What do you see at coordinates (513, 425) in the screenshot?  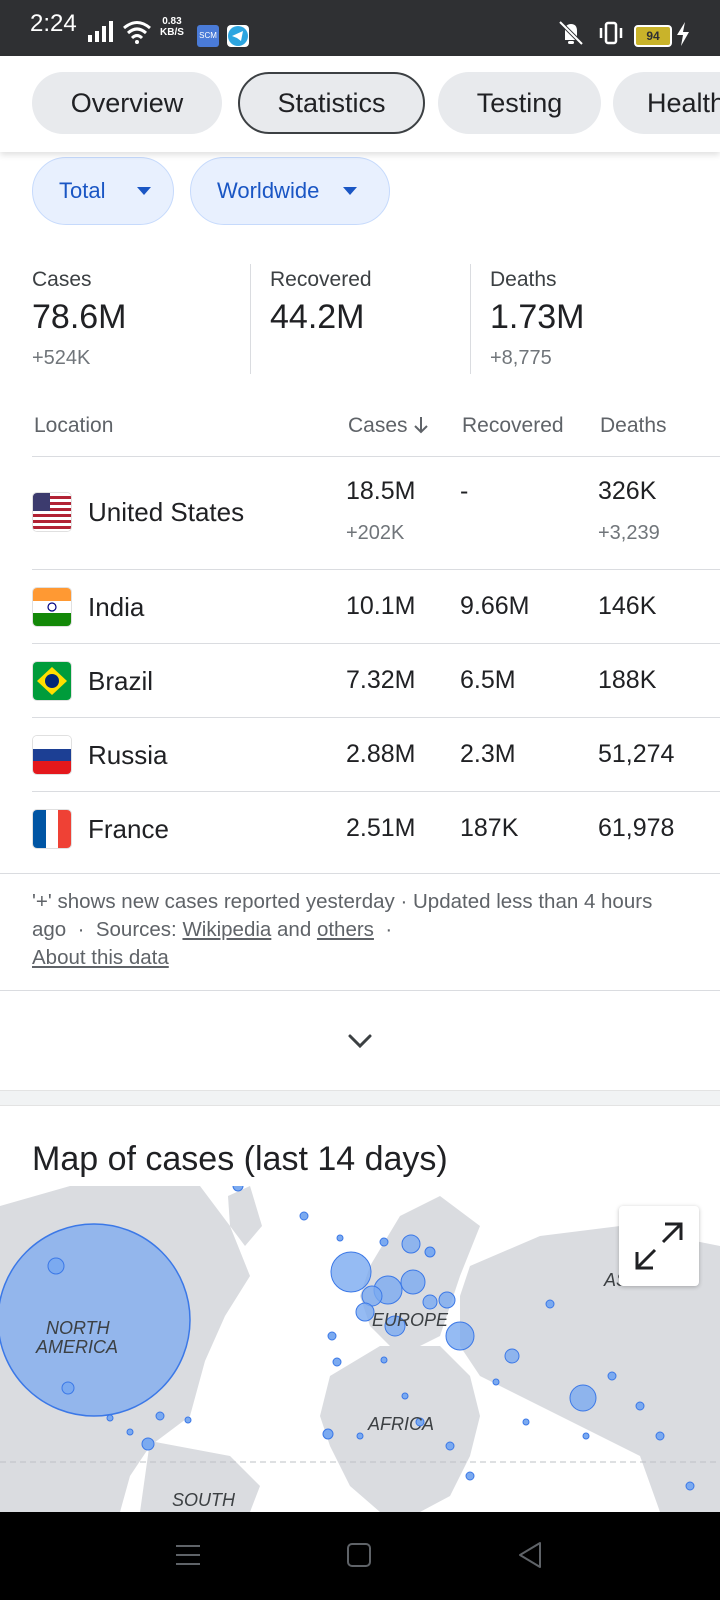 I see `column-header-recovered: Recovered` at bounding box center [513, 425].